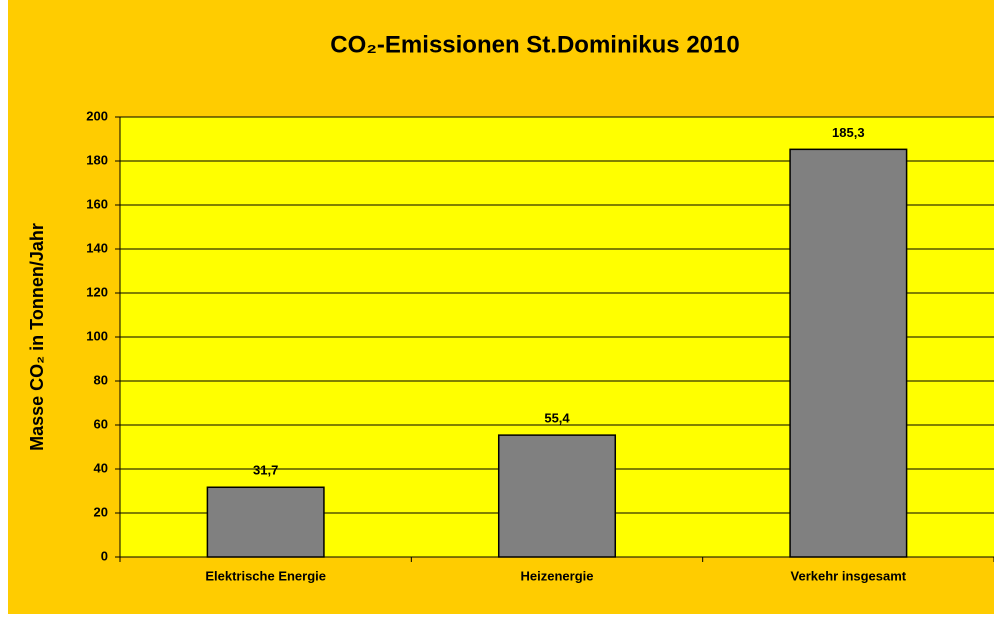 The image size is (994, 624). What do you see at coordinates (101, 467) in the screenshot?
I see `y-tick-label: 40` at bounding box center [101, 467].